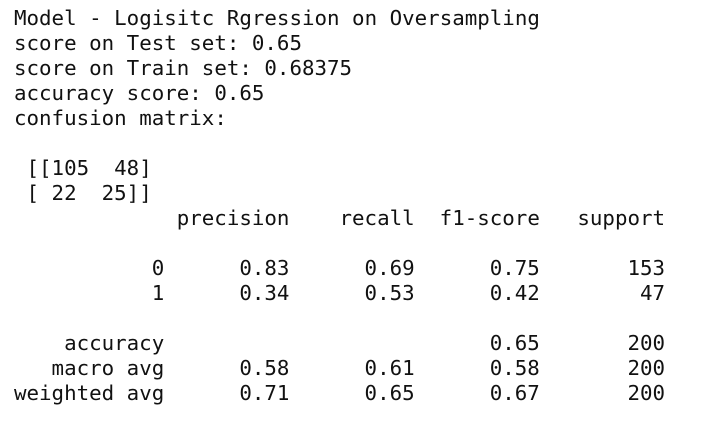 Image resolution: width=714 pixels, height=439 pixels. What do you see at coordinates (339, 343) in the screenshot?
I see `report-row-accuracy: accuracy 0.65 200` at bounding box center [339, 343].